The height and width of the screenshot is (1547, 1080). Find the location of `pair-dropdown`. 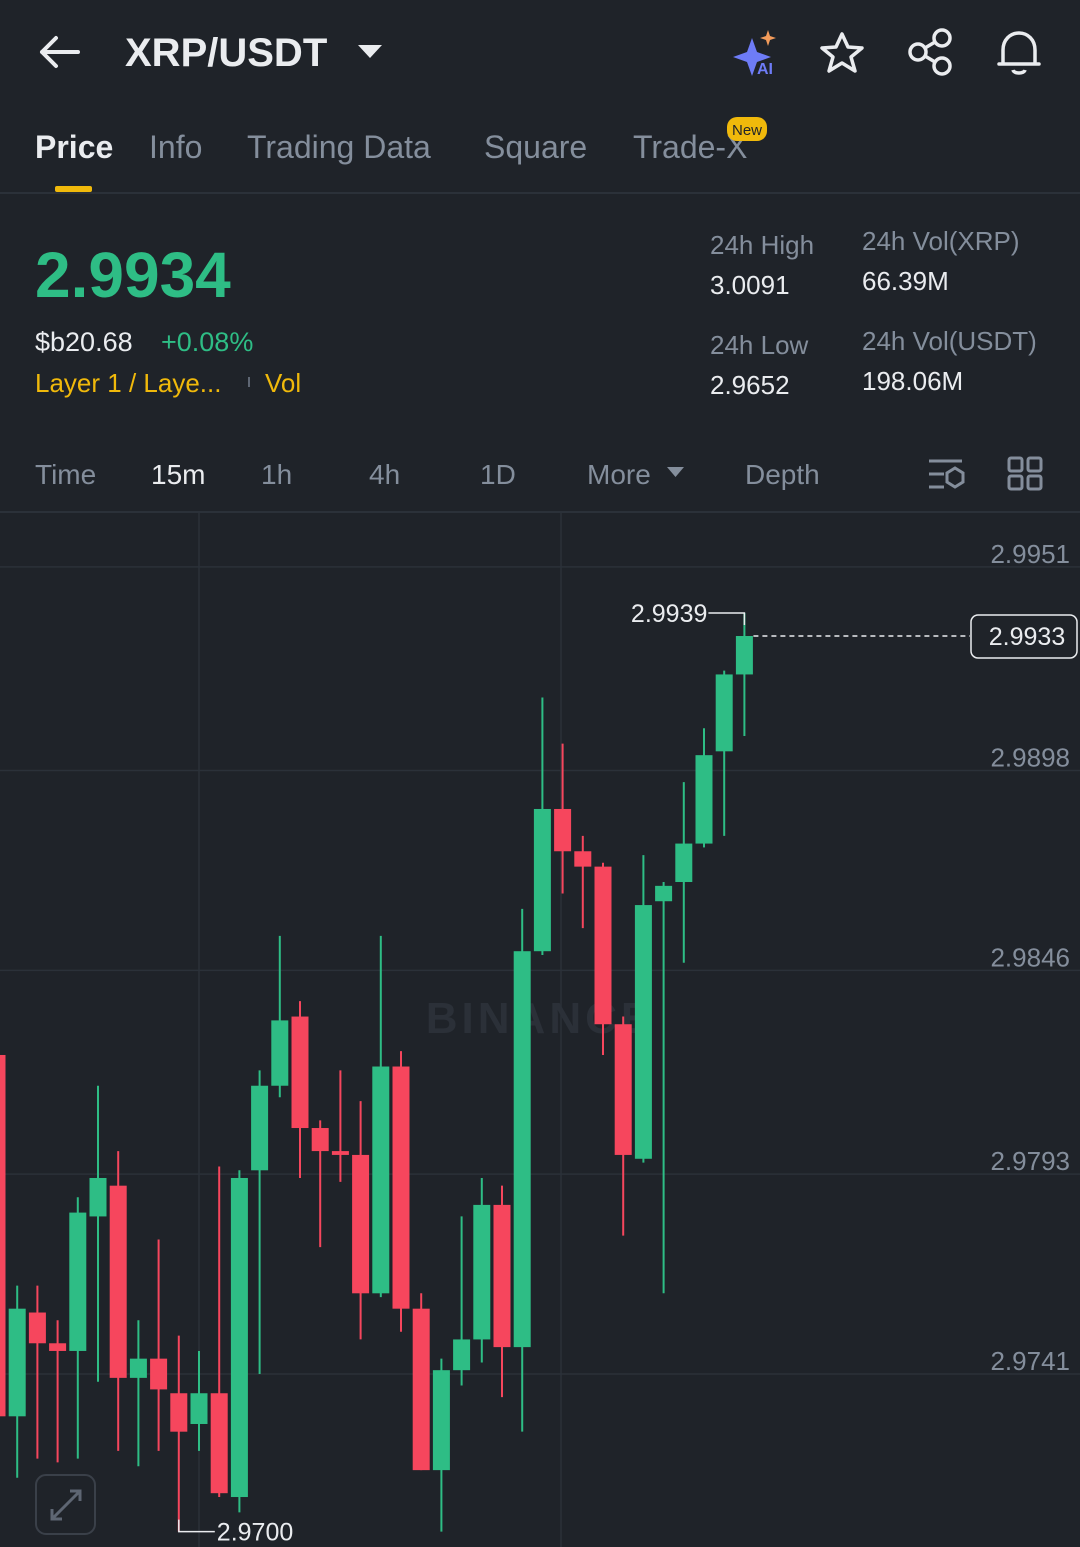

pair-dropdown is located at coordinates (370, 51).